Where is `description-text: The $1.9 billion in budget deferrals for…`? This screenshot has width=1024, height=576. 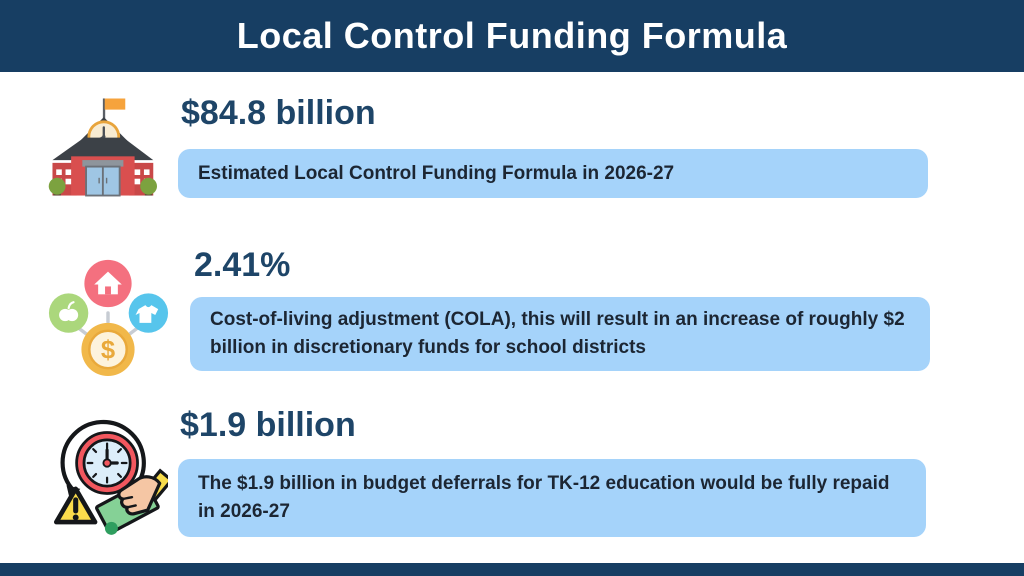 description-text: The $1.9 billion in budget deferrals for… is located at coordinates (544, 497).